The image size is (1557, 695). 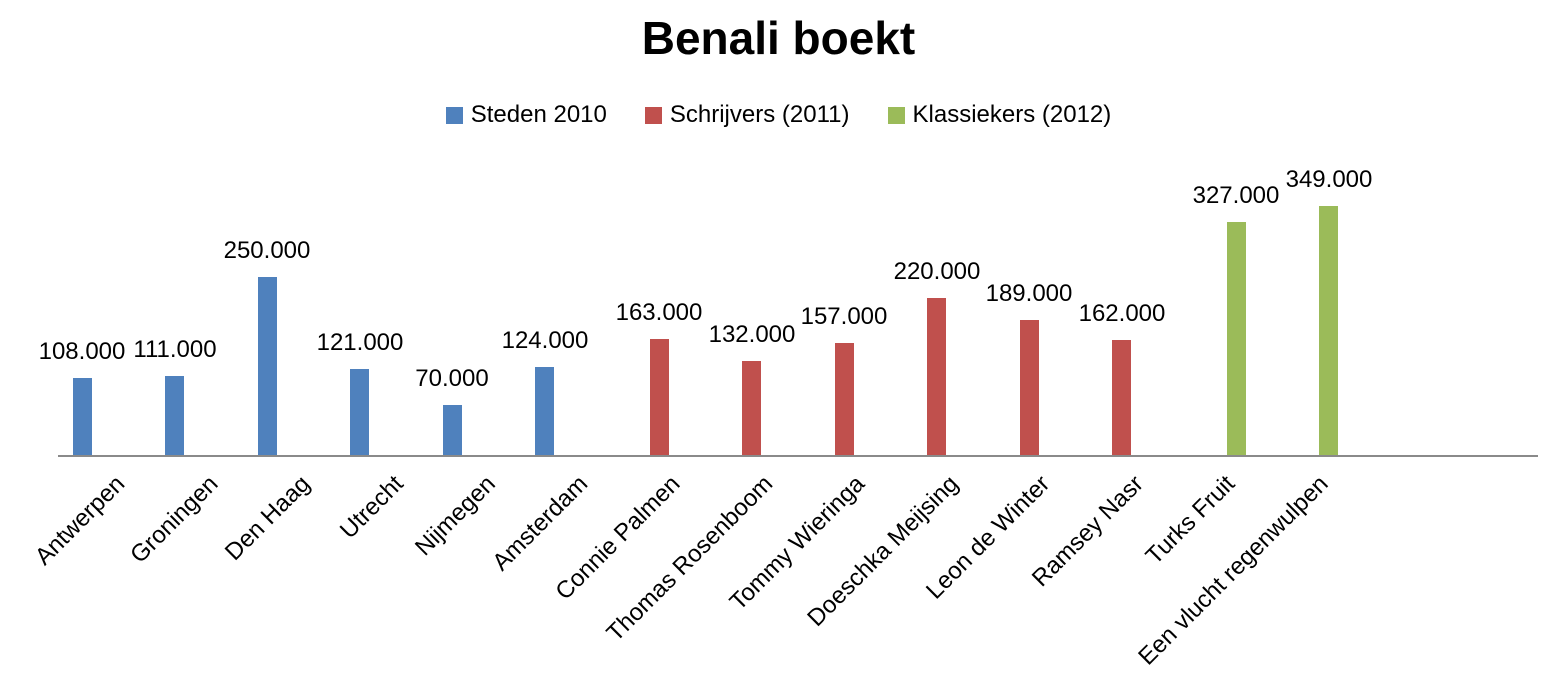 What do you see at coordinates (690, 558) in the screenshot?
I see `x-axis-category-label-thomas-rosenboom: Thomas Rosenboom` at bounding box center [690, 558].